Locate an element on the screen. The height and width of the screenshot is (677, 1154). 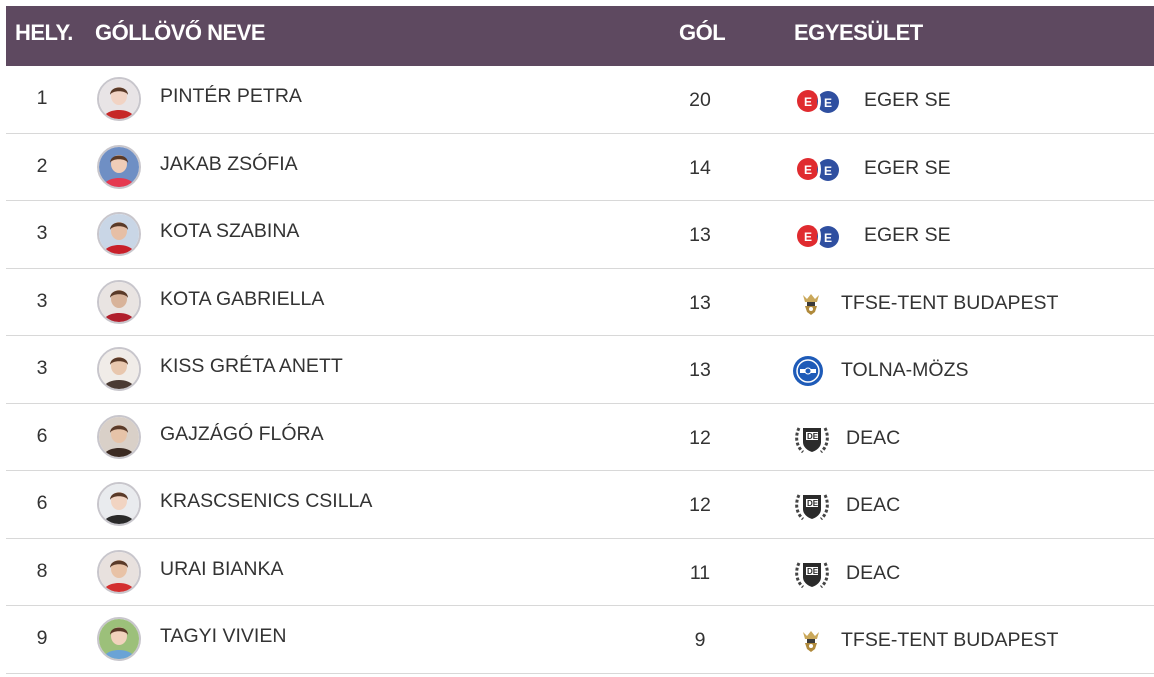
rank-cell: 1 is located at coordinates (42, 98).